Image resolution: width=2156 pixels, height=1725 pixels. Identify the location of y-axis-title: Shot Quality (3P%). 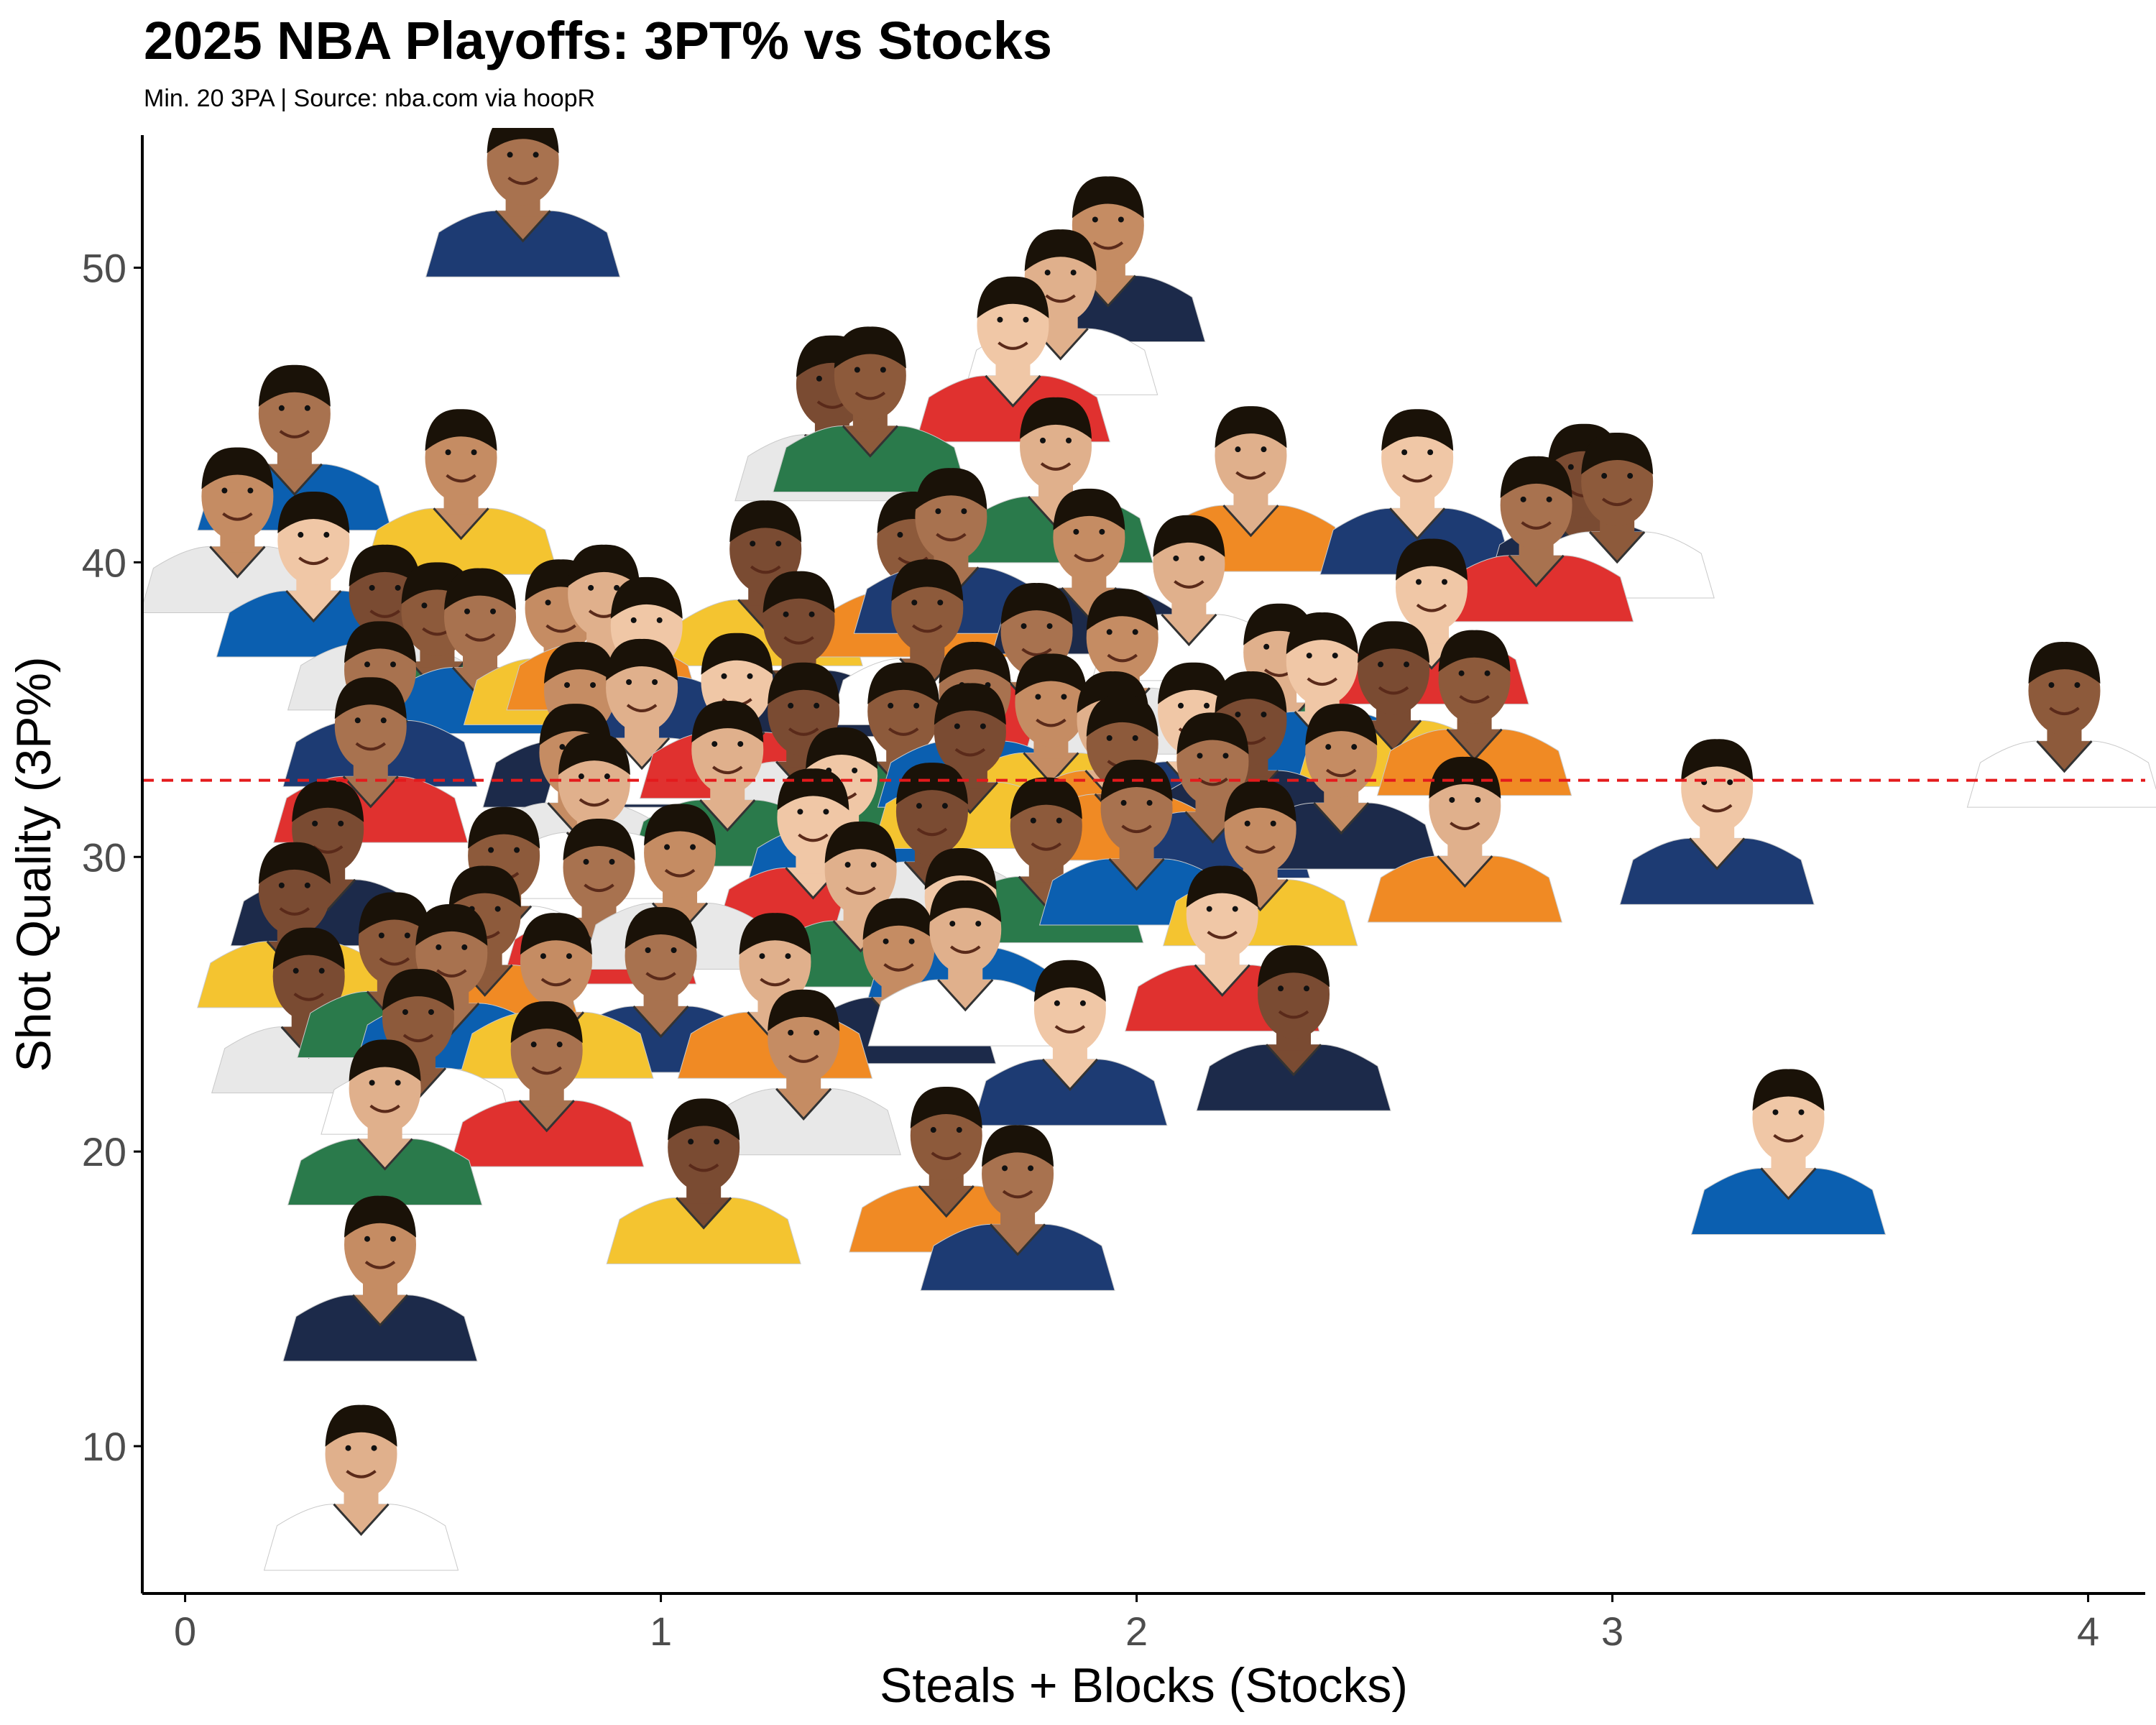
(33, 864).